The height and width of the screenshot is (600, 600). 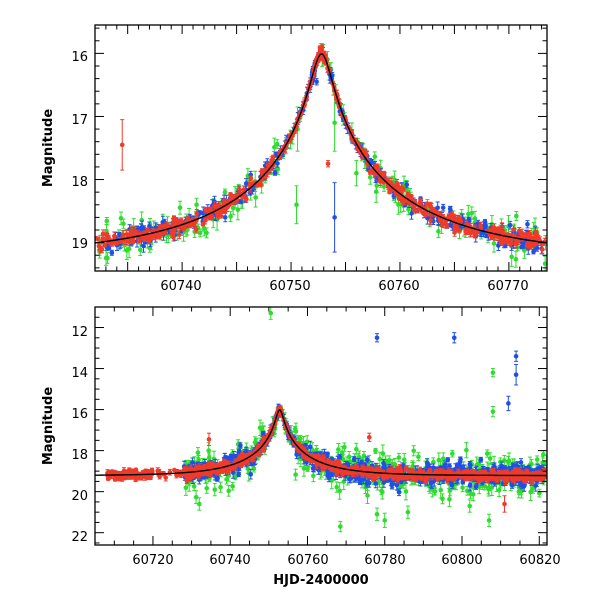 What do you see at coordinates (79, 182) in the screenshot?
I see `top-ytick-label-2: 18` at bounding box center [79, 182].